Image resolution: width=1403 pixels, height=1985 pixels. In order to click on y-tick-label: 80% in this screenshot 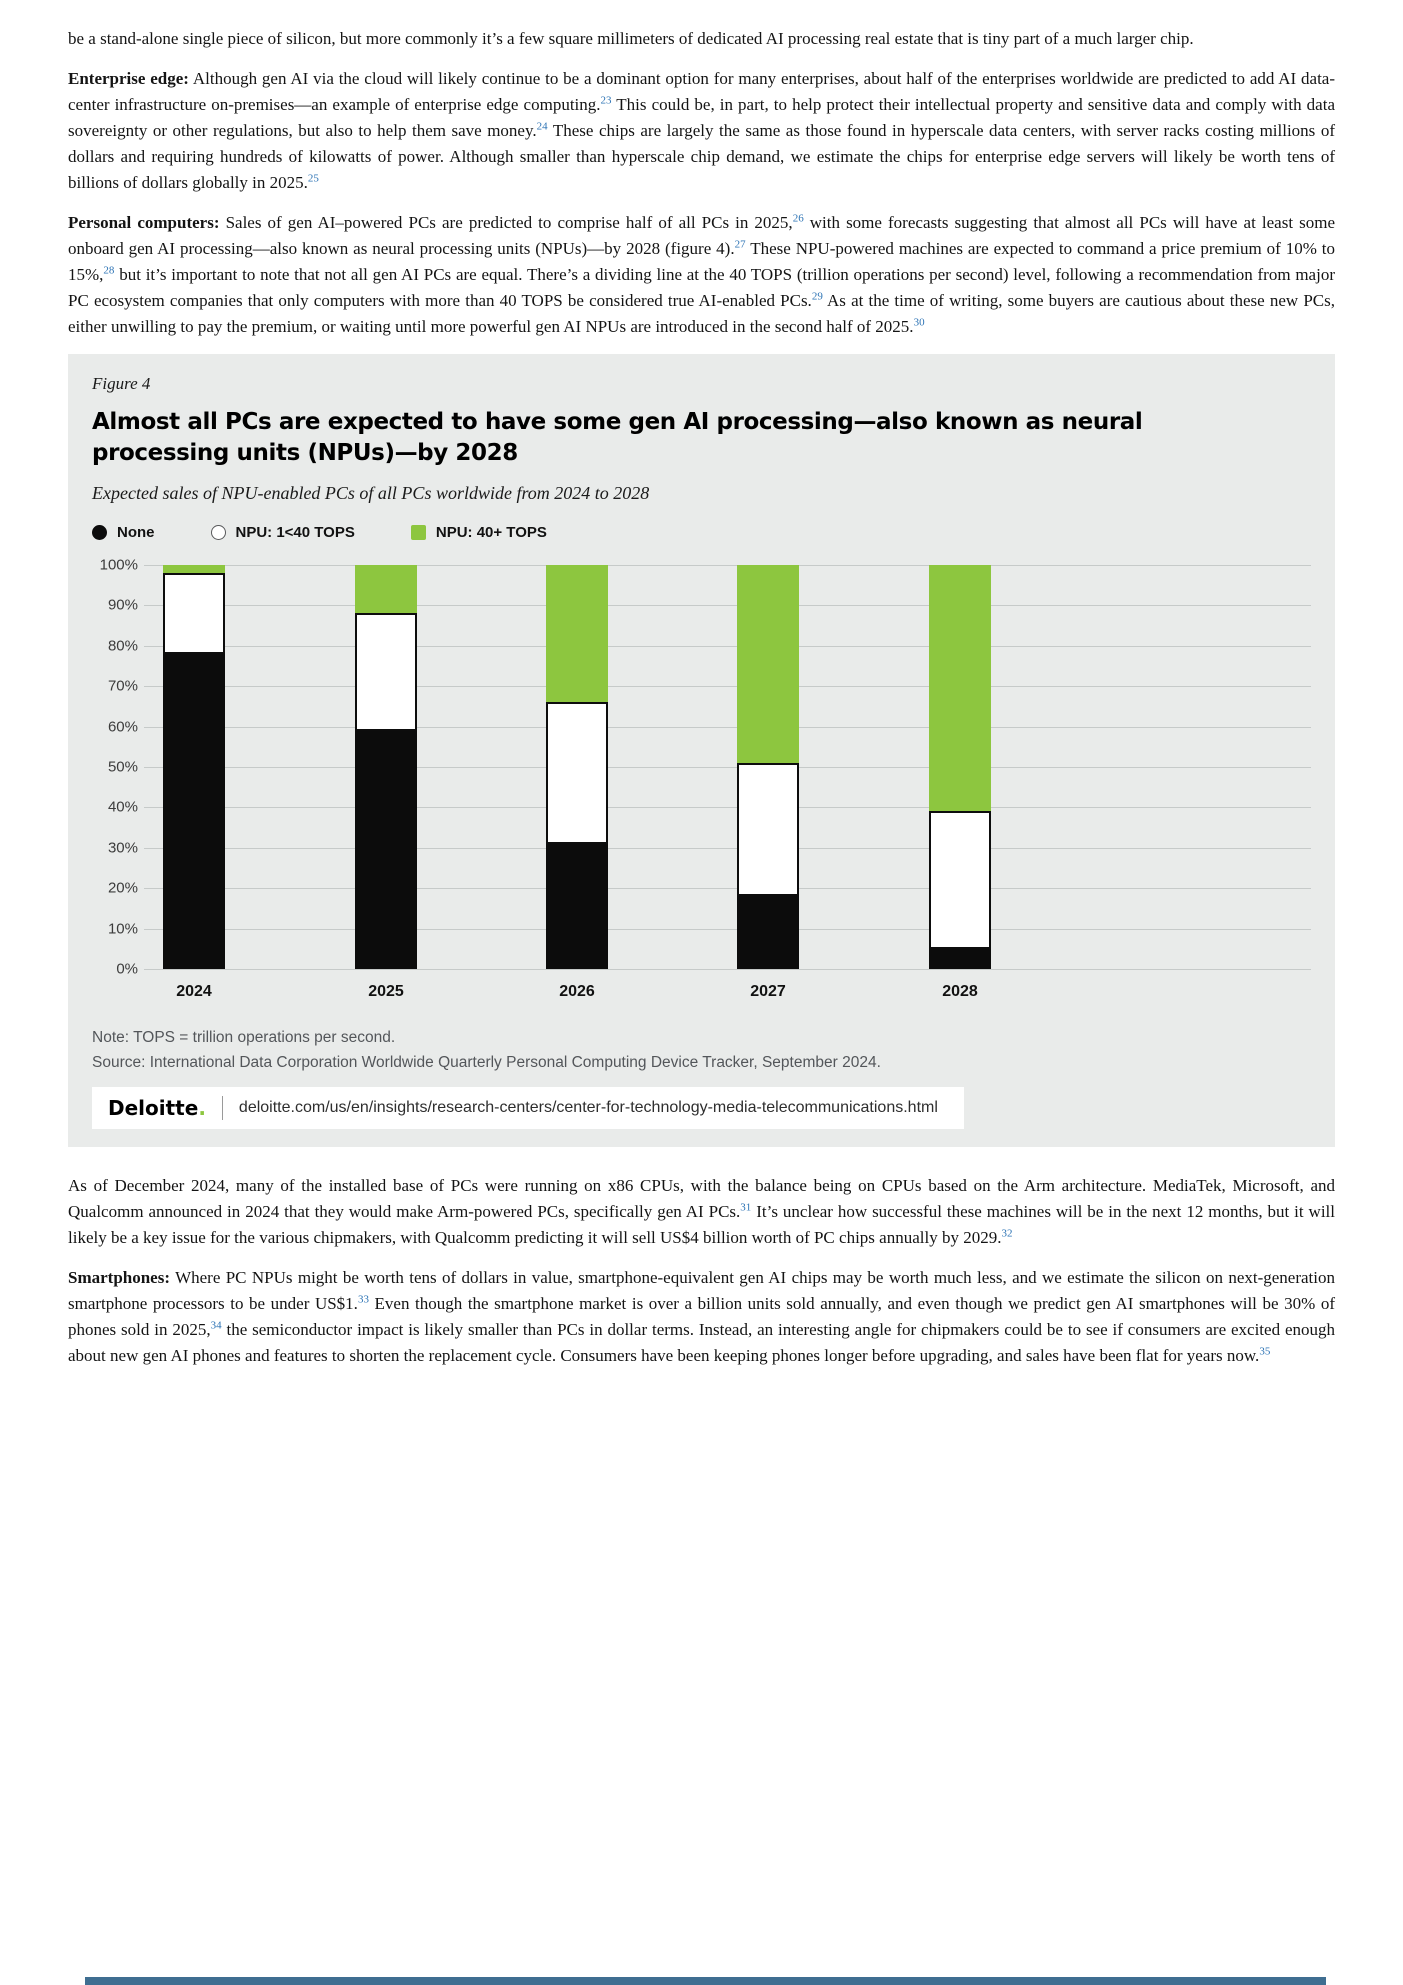, I will do `click(122, 646)`.